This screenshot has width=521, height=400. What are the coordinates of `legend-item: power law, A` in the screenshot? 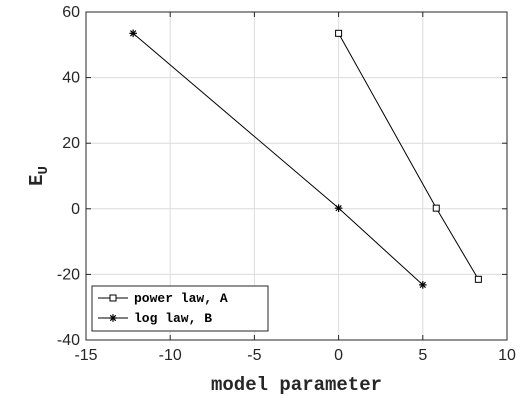 It's located at (163, 298).